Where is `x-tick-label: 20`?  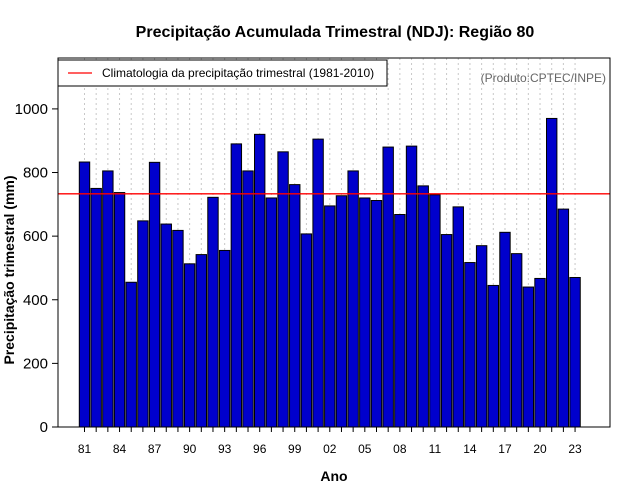
x-tick-label: 20 is located at coordinates (540, 449).